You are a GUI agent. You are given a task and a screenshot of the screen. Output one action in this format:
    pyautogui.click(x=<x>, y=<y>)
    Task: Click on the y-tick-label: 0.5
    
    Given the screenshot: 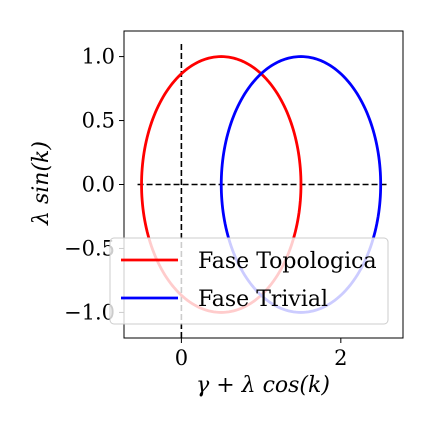 What is the action you would take?
    pyautogui.click(x=98, y=121)
    